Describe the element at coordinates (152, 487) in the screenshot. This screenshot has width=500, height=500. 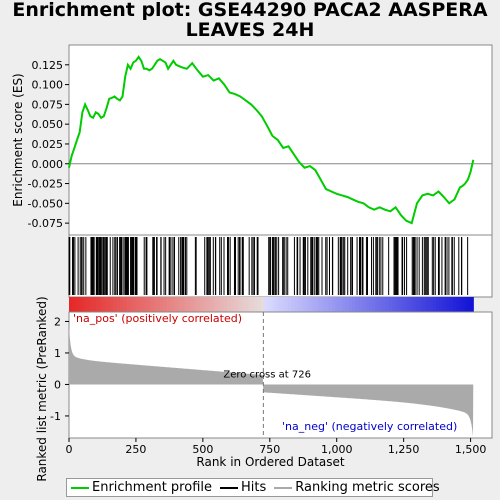
I see `legend-label-enrichment: Enrichment profile` at that location.